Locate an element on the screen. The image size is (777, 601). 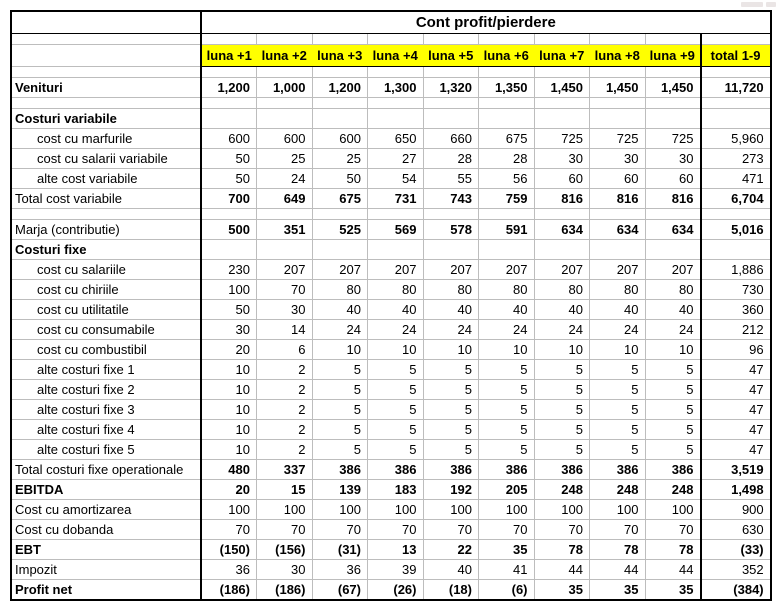
cell-total: 6,704 is located at coordinates (735, 198).